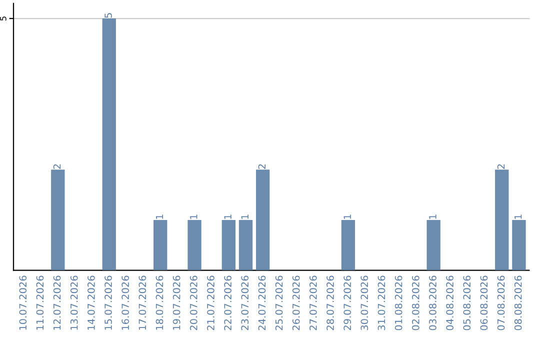 This screenshot has width=540, height=340. Describe the element at coordinates (398, 303) in the screenshot. I see `x-tick-label: 01.08.2026` at that location.